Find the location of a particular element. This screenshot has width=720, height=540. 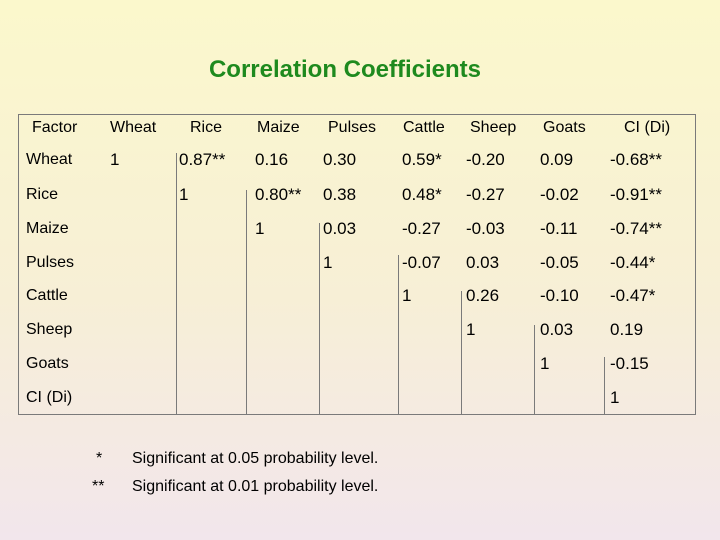

column-header: Sheep is located at coordinates (493, 127).